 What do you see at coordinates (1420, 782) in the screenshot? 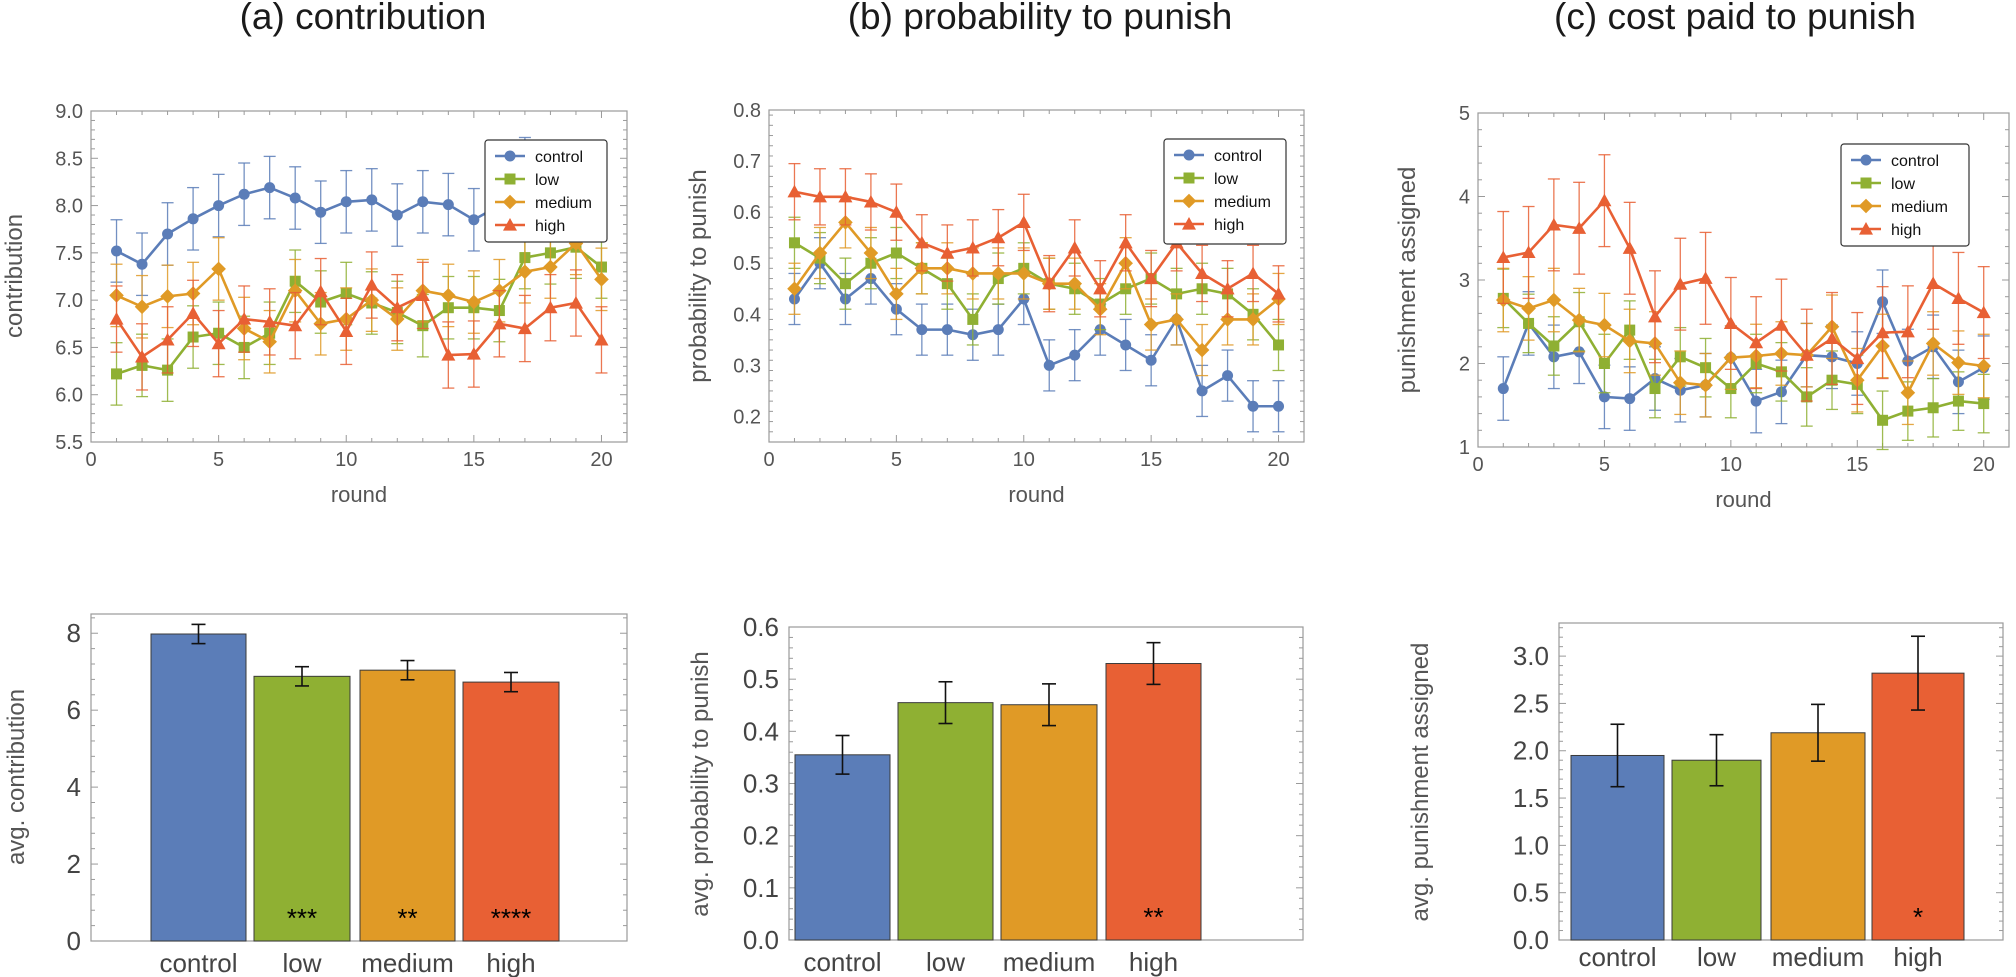
I see `y-axis-label: avg. punishment assigned` at bounding box center [1420, 782].